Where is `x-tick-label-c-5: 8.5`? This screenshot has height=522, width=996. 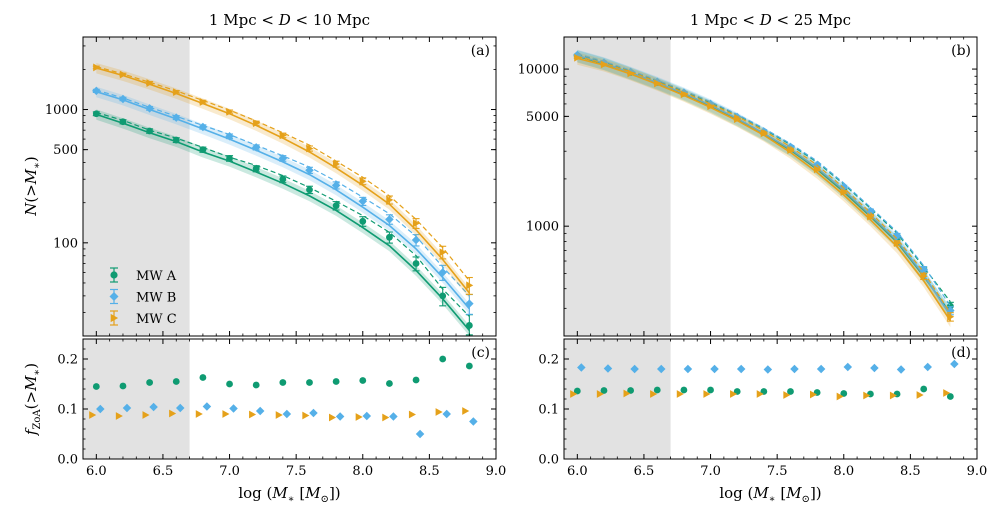
x-tick-label-c-5: 8.5 is located at coordinates (429, 471).